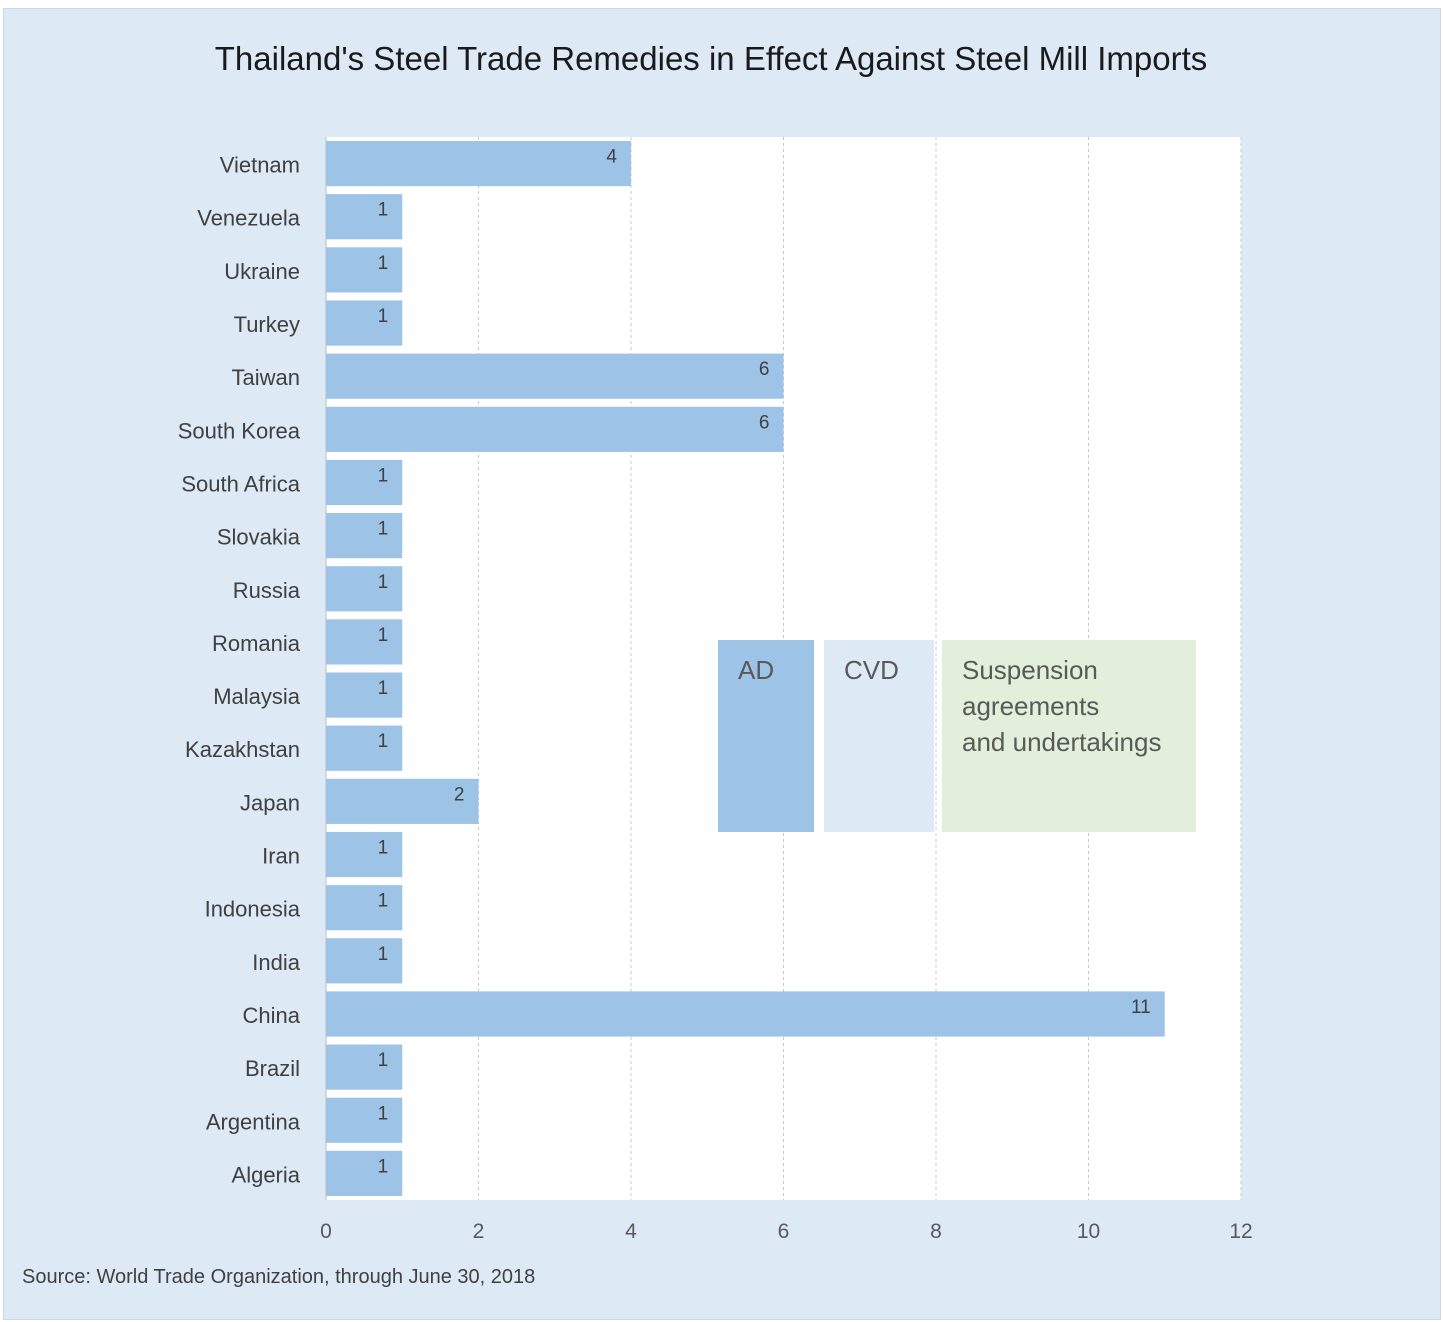 The image size is (1445, 1322). I want to click on data-label: 11, so click(1141, 1007).